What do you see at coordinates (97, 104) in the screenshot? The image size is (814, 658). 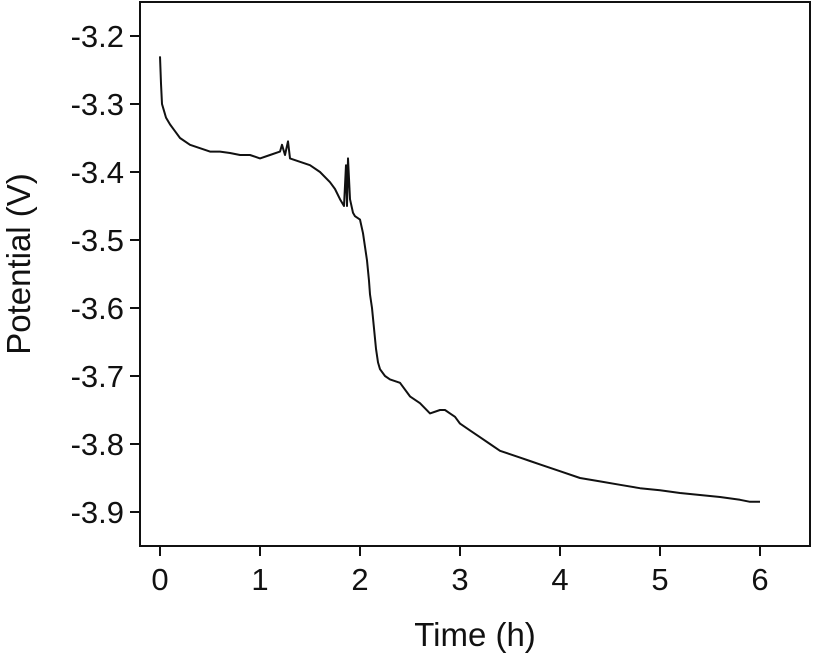 I see `y-tick-label: -3.3` at bounding box center [97, 104].